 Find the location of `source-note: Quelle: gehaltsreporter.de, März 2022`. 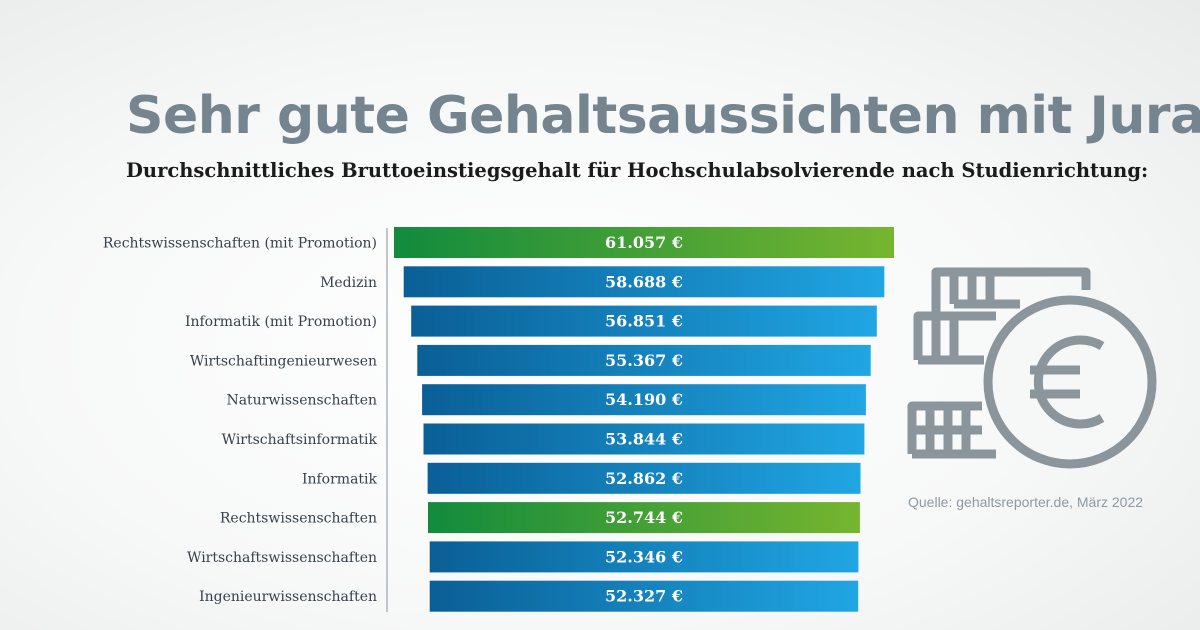

source-note: Quelle: gehaltsreporter.de, März 2022 is located at coordinates (1026, 502).